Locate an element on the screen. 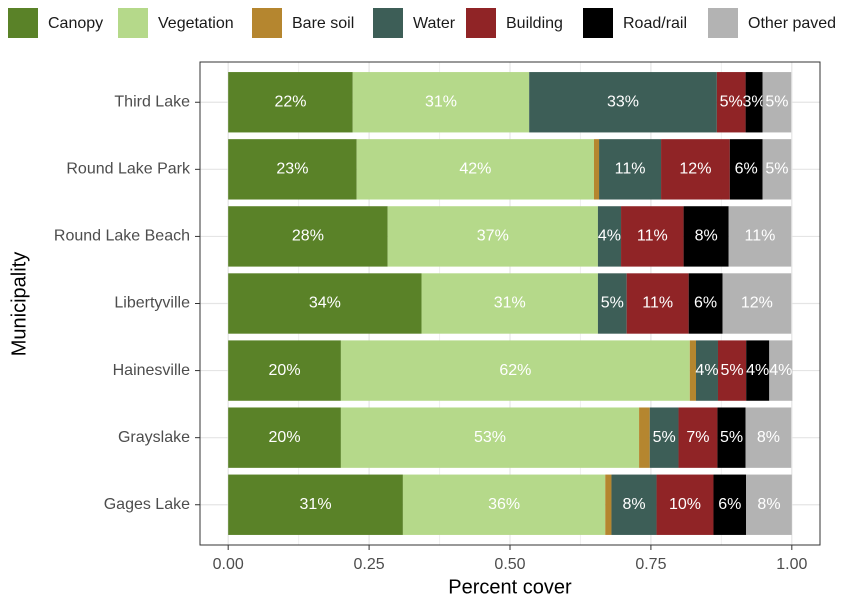  data-label: 33% is located at coordinates (623, 101).